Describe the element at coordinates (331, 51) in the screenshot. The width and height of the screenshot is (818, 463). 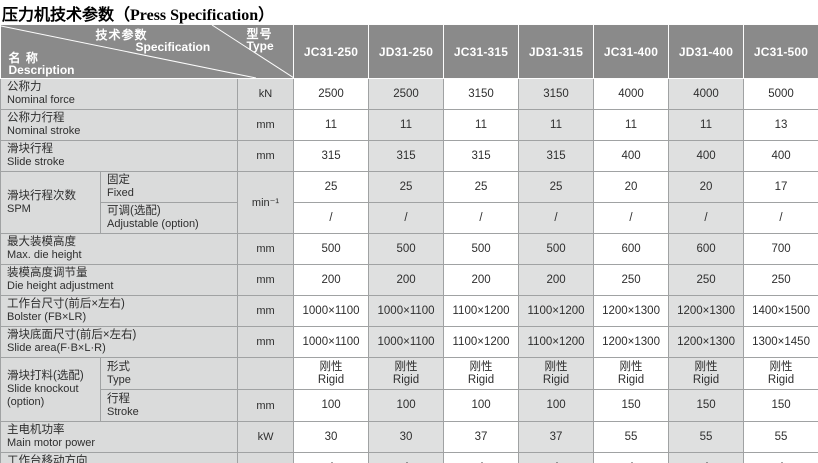
I see `model-header-jc31-250: JC31-250` at that location.